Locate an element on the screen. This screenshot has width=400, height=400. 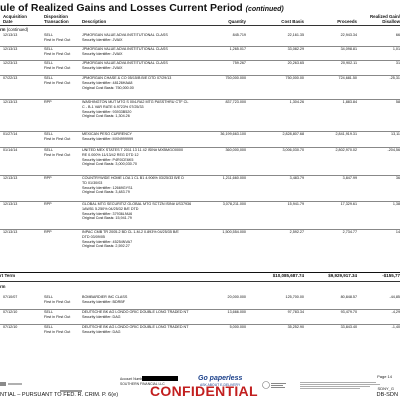
description-line: RE 0.000% 11/13/42 REG DTD 12 is located at coordinates (110, 154).